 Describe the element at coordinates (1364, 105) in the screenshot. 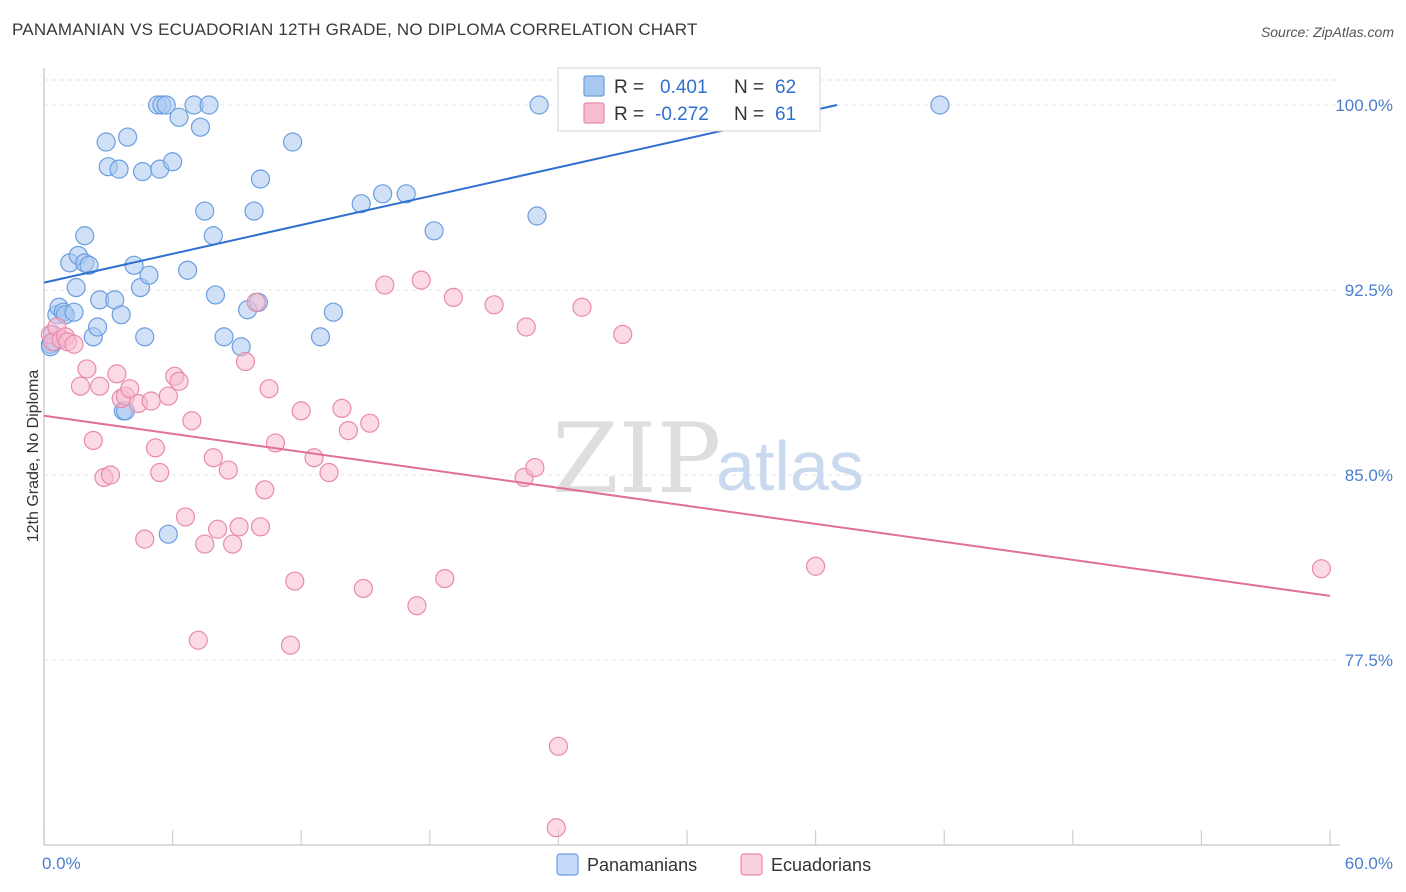

I see `y-tick-label: 100.0%` at that location.